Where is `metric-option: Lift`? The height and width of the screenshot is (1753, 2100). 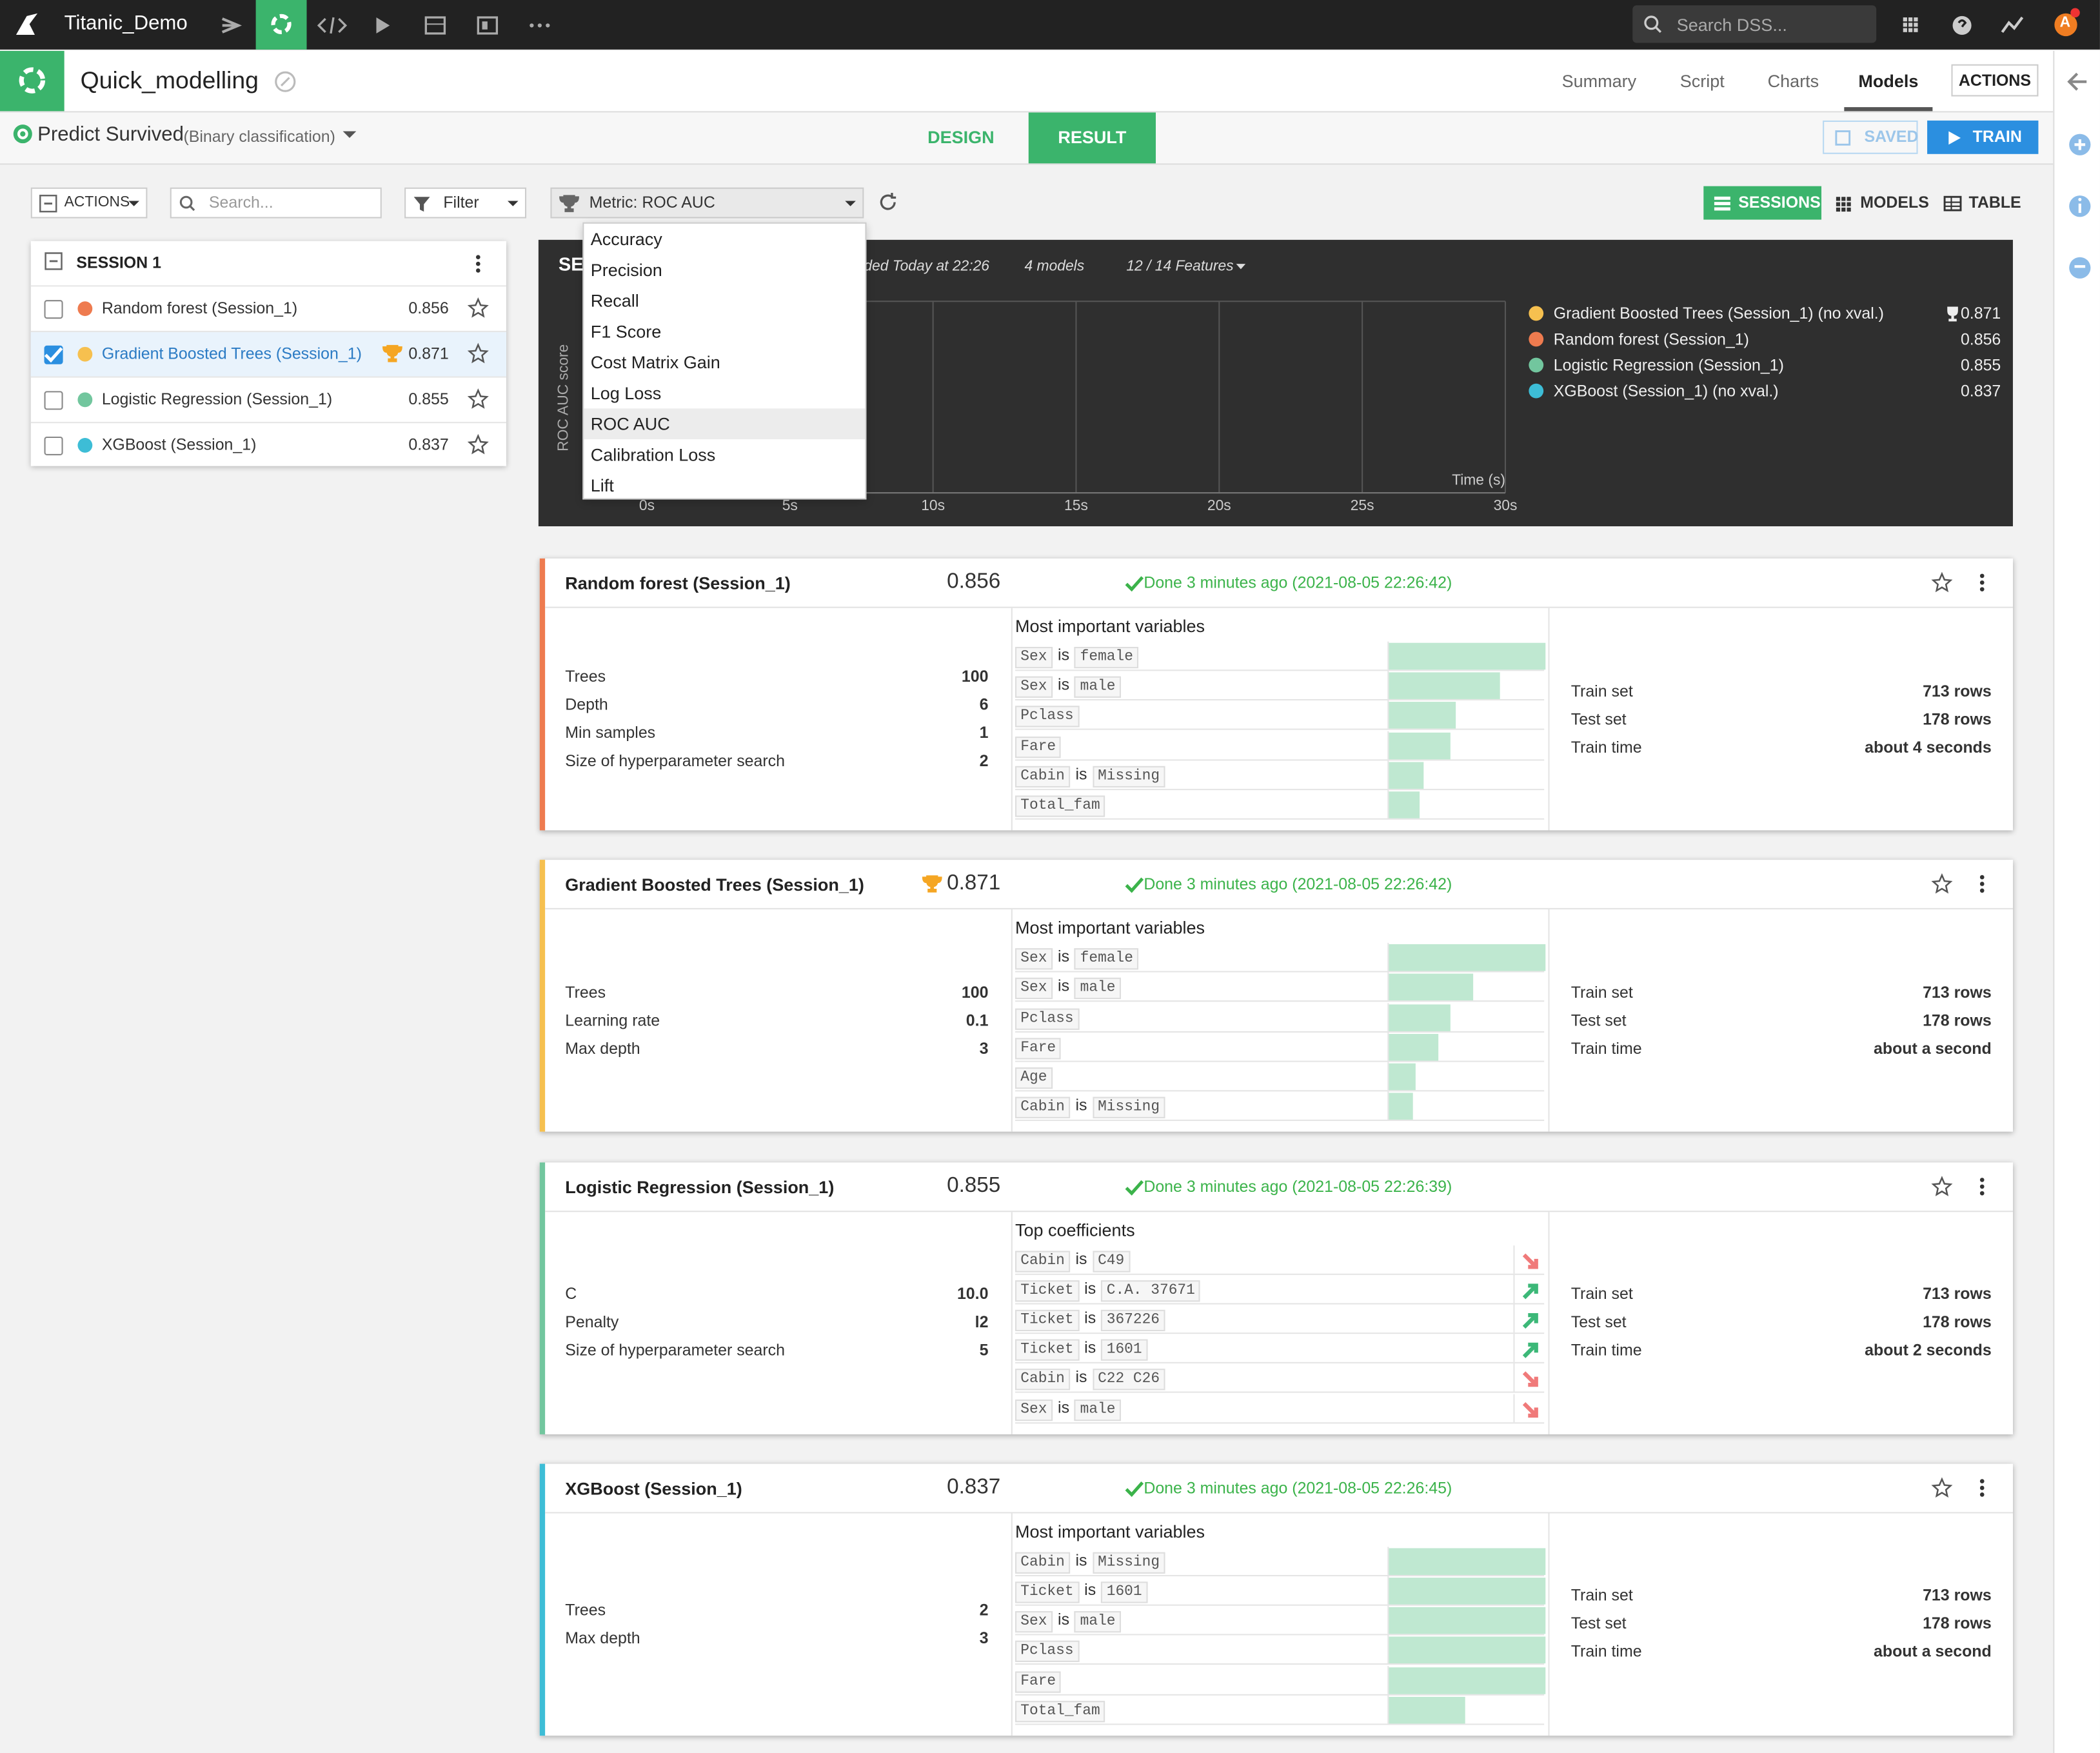
metric-option: Lift is located at coordinates (602, 485).